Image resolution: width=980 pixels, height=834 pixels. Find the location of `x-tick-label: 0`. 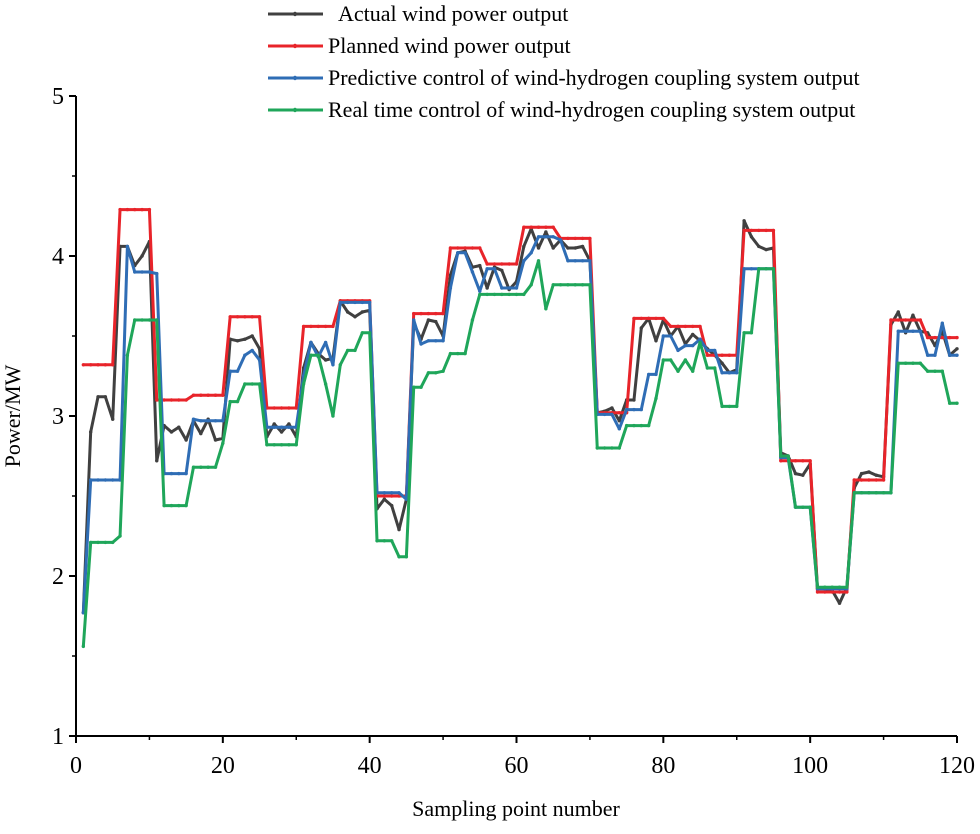

x-tick-label: 0 is located at coordinates (76, 766).